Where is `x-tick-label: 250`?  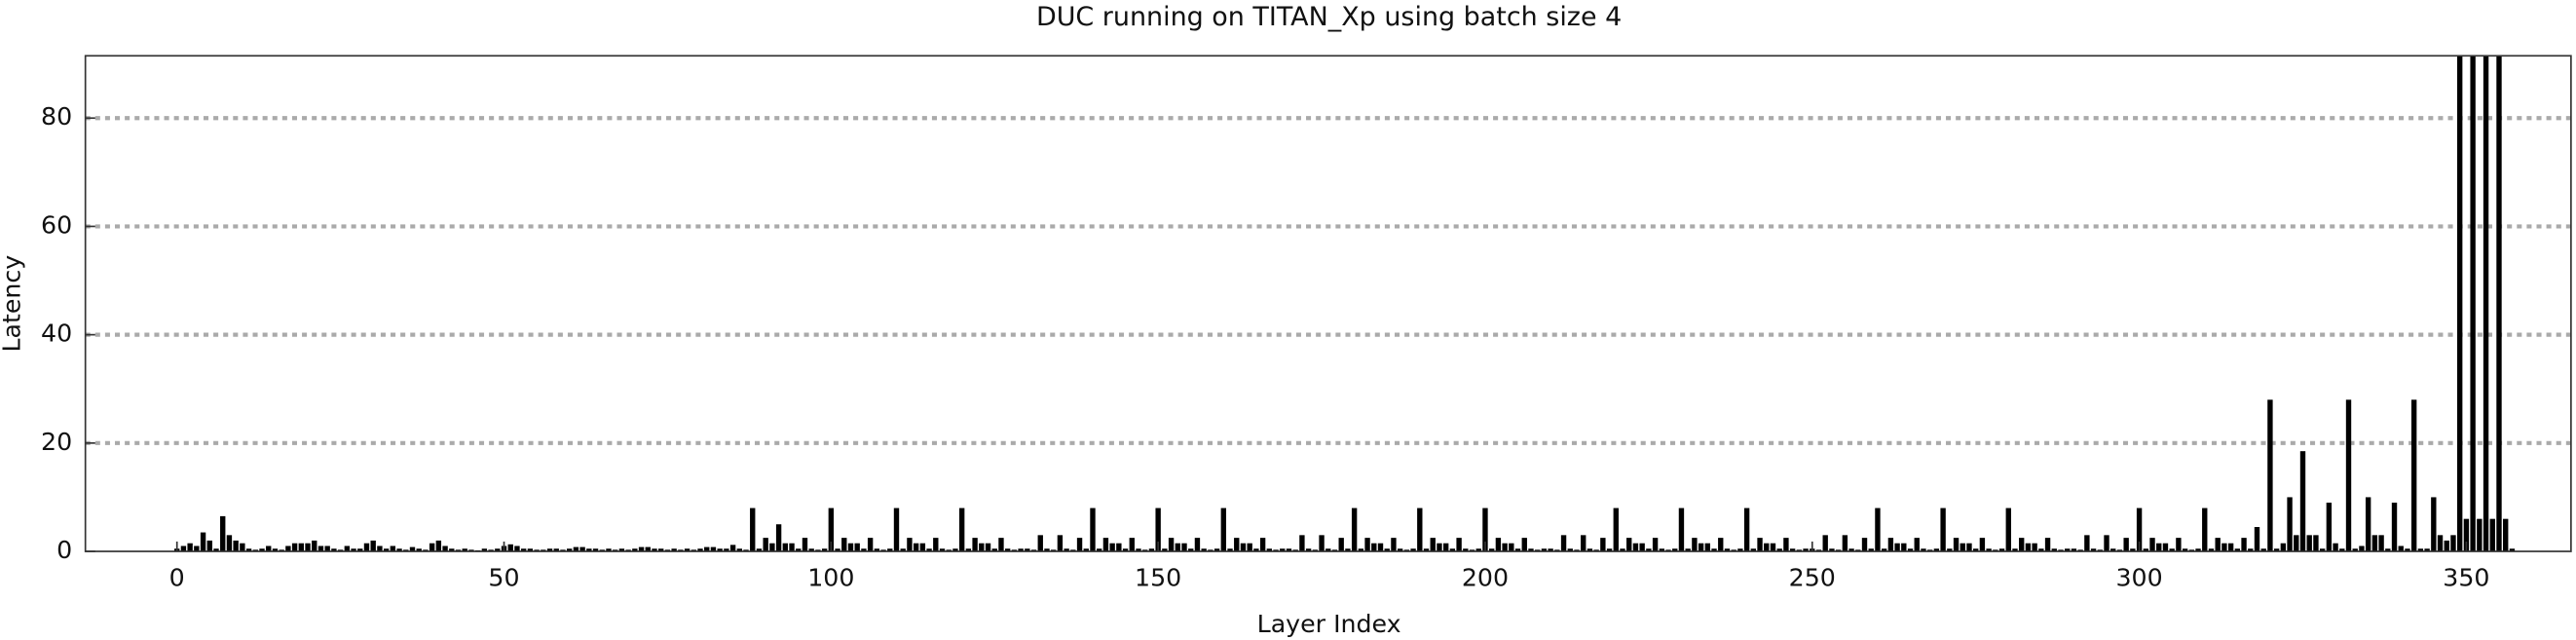 x-tick-label: 250 is located at coordinates (1812, 578).